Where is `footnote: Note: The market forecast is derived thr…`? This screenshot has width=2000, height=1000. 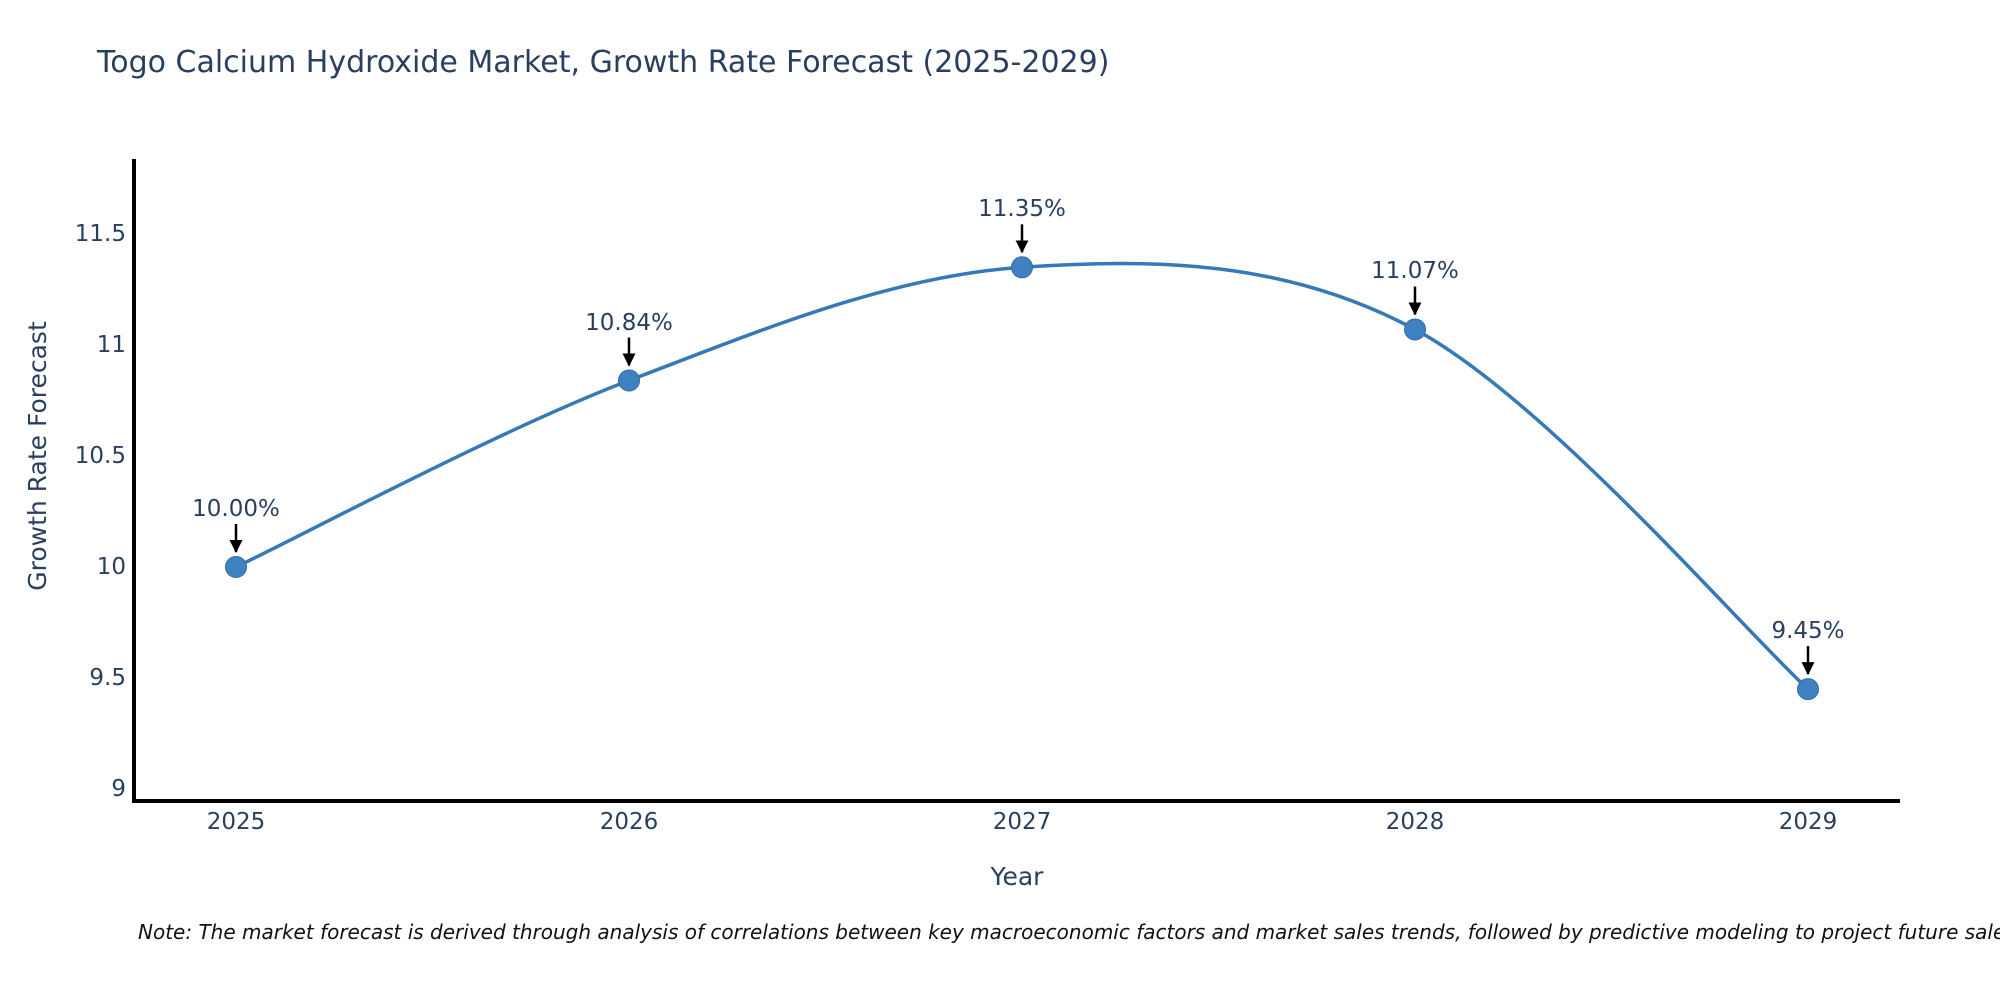
footnote: Note: The market forecast is derived thr… is located at coordinates (1069, 932).